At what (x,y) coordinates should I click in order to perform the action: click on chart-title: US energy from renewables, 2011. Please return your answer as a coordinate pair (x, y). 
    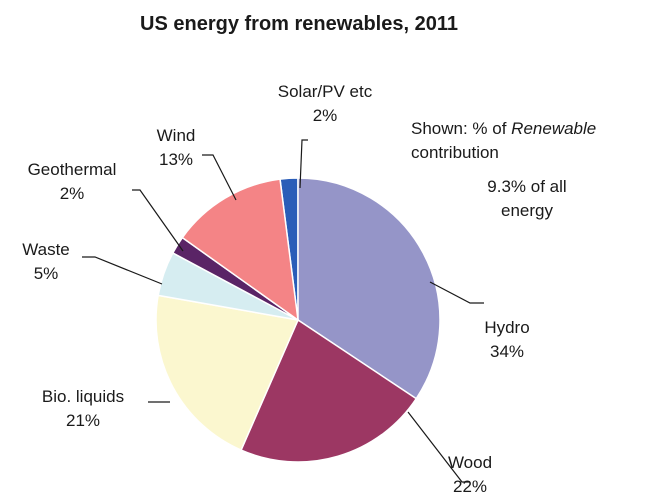
    Looking at the image, I should click on (299, 24).